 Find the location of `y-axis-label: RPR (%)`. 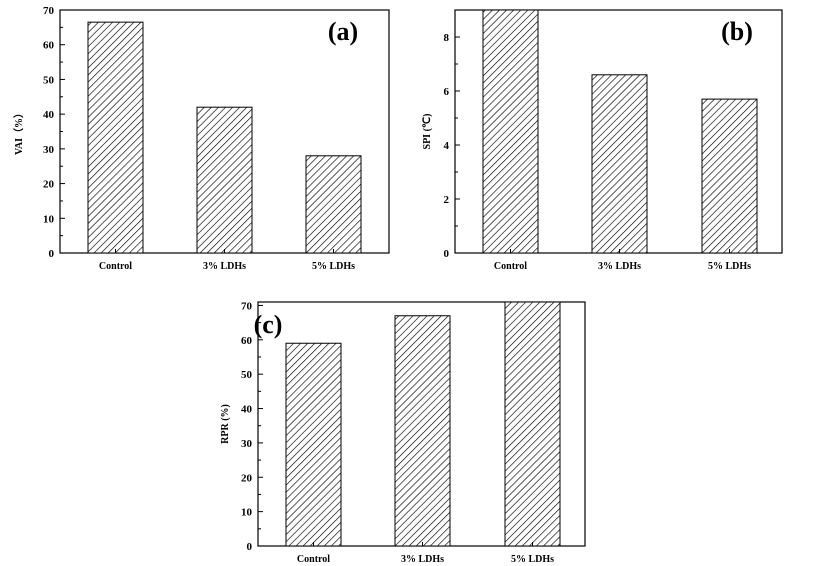

y-axis-label: RPR (%) is located at coordinates (225, 424).